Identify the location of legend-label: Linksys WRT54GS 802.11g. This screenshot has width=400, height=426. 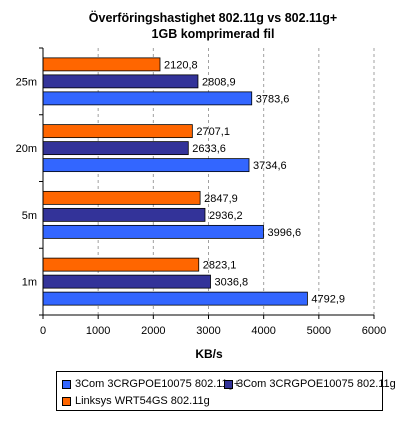
(142, 401).